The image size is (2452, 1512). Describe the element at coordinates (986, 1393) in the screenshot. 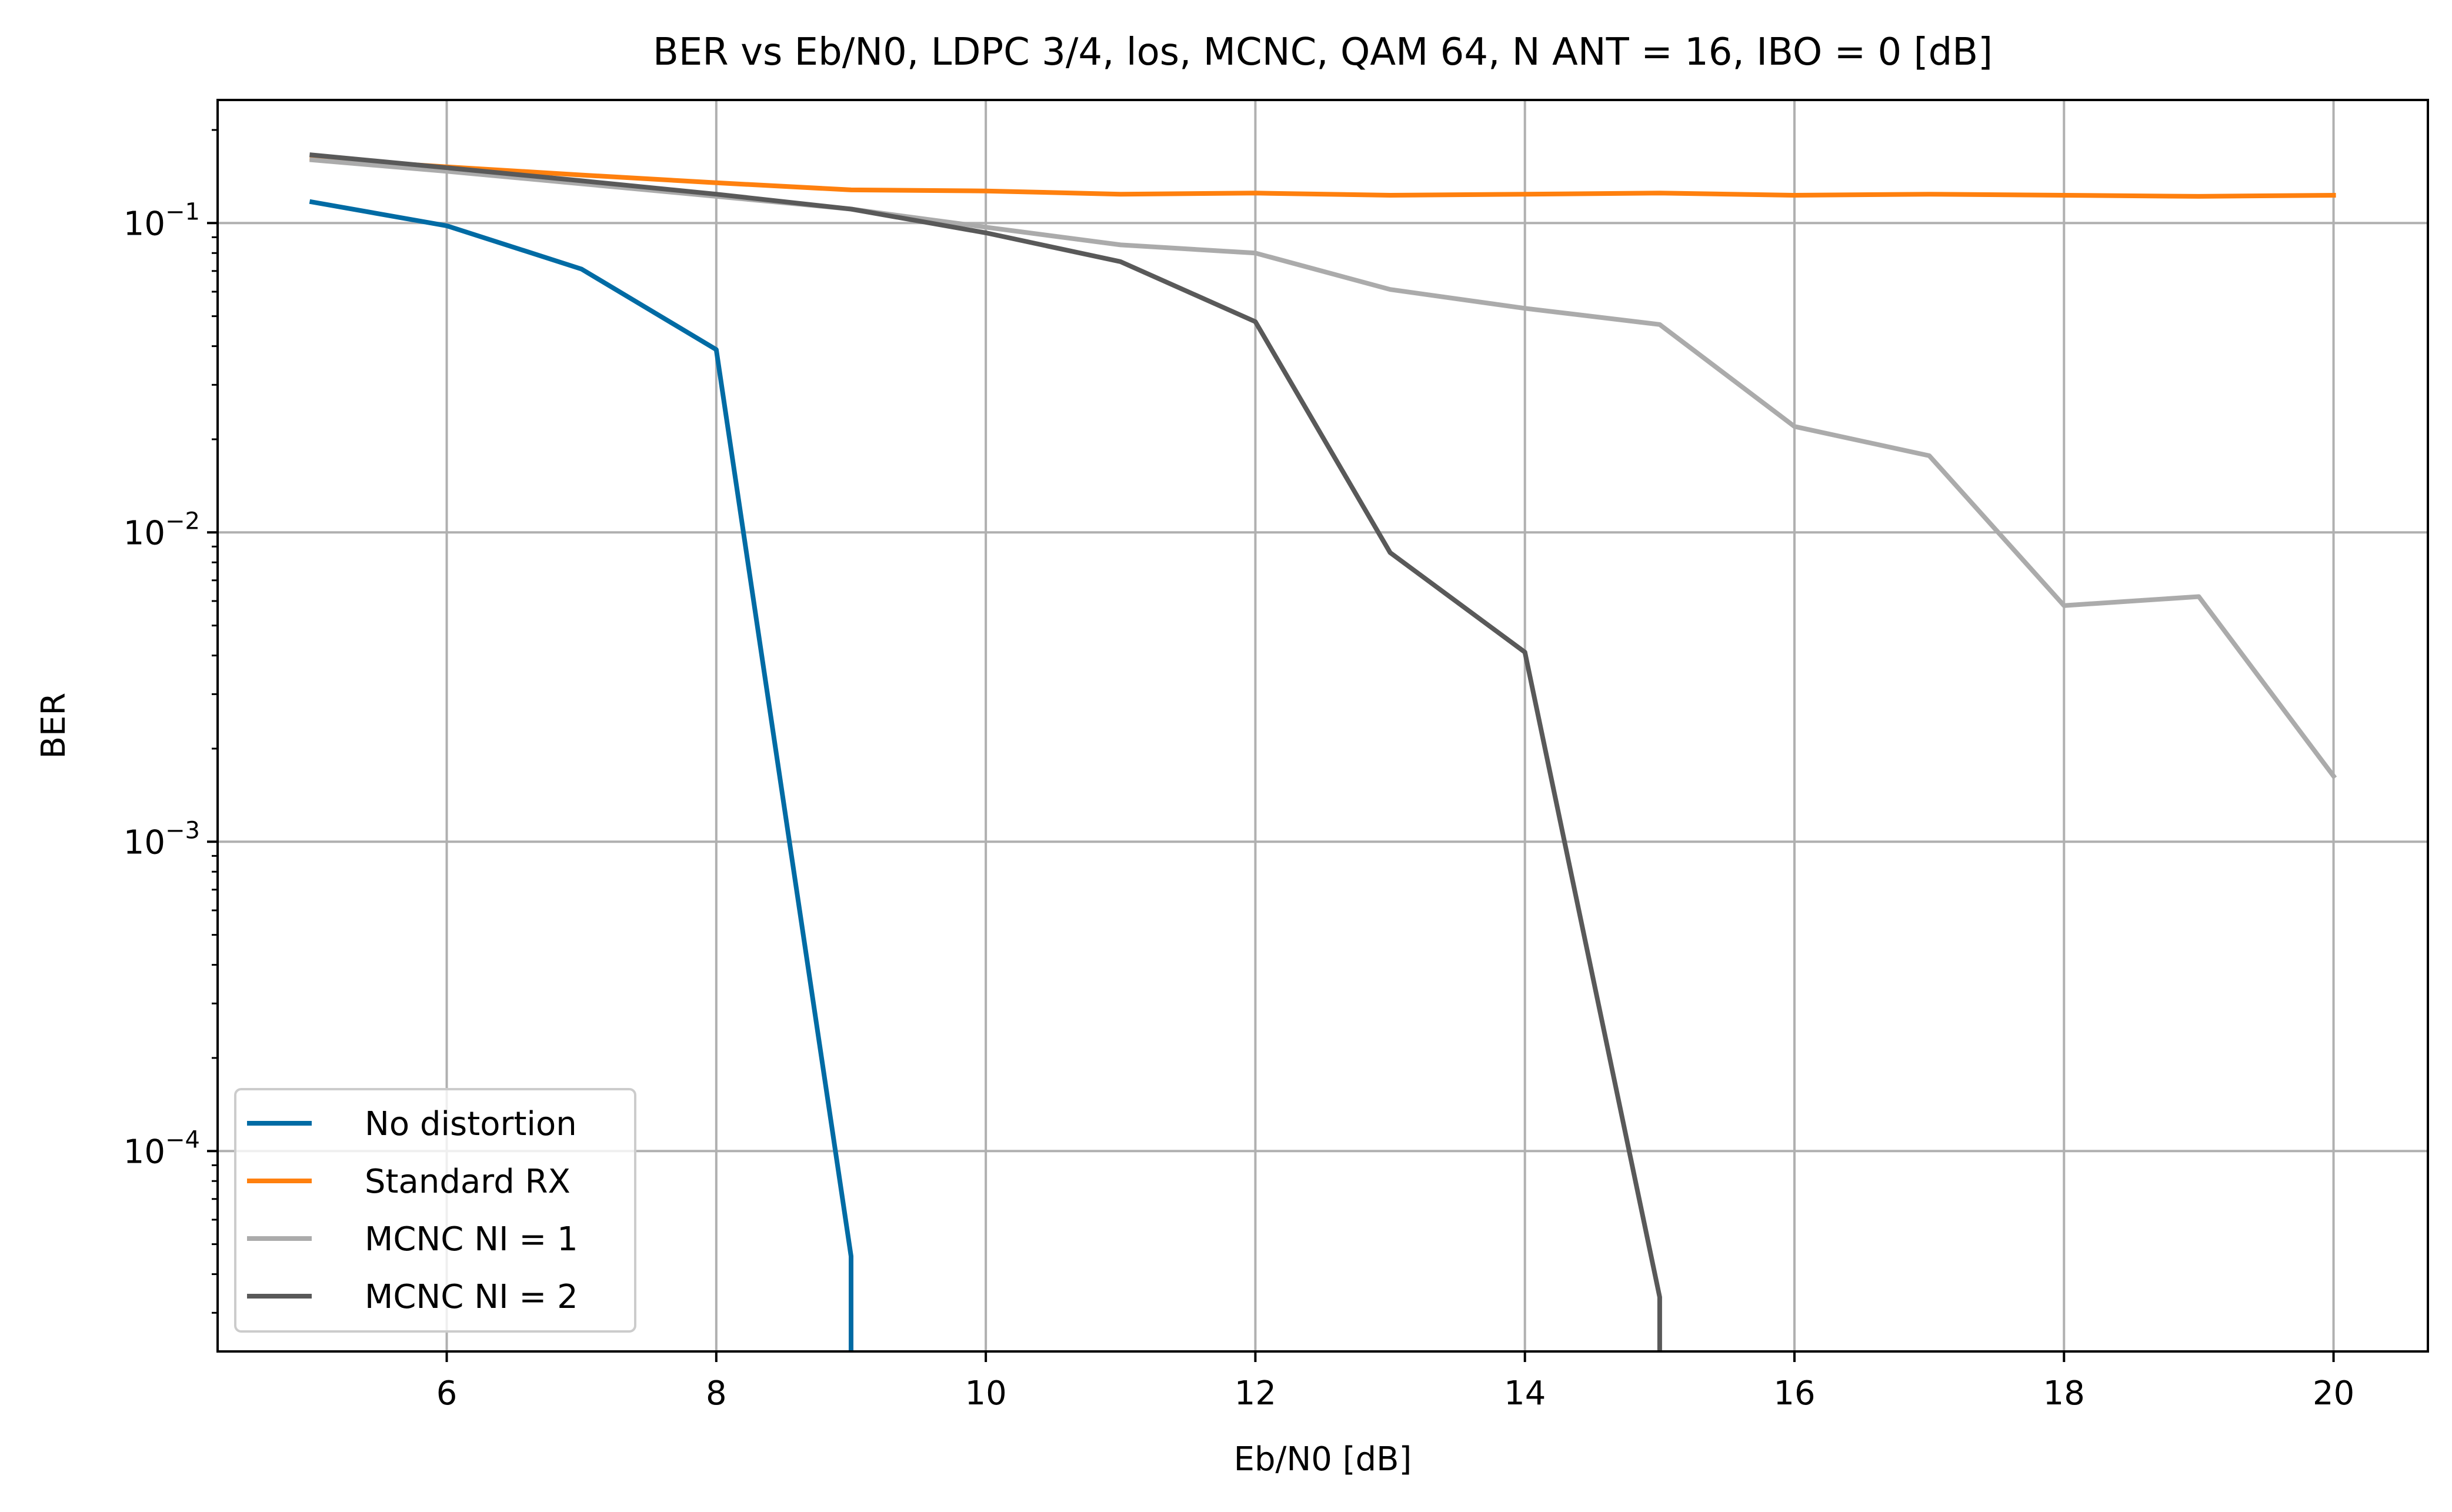

I see `x-tick-label: 10` at that location.